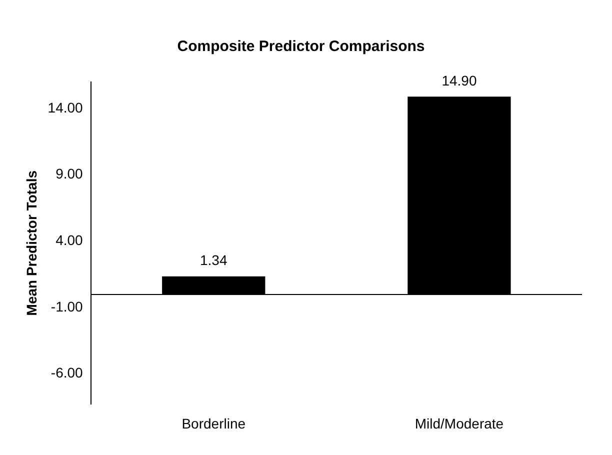 Image resolution: width=612 pixels, height=455 pixels. What do you see at coordinates (67, 372) in the screenshot?
I see `y-tick-label: -6.00` at bounding box center [67, 372].